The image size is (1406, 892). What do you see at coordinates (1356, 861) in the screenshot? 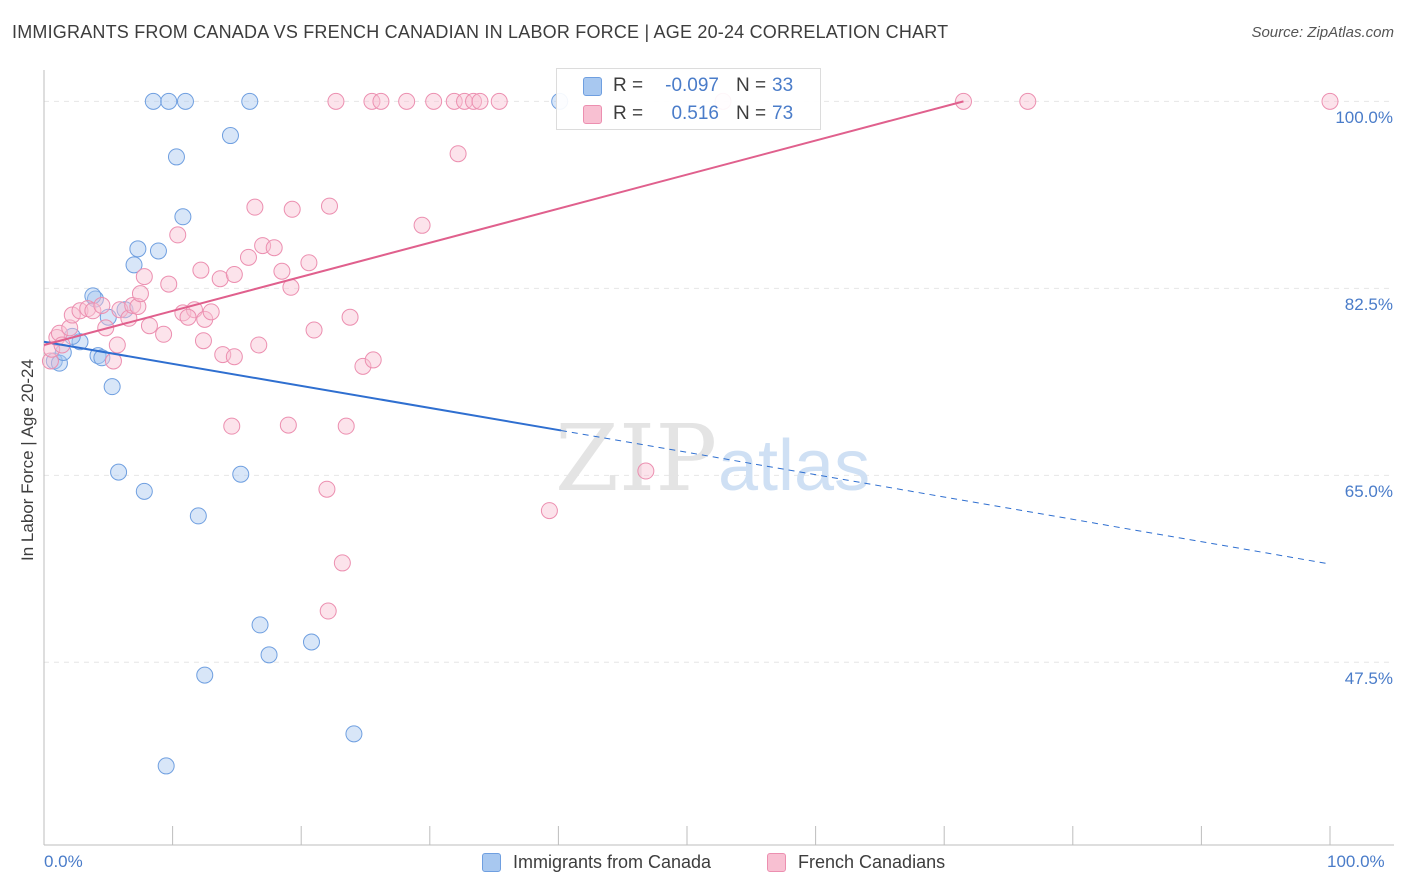
I see `x-tick-label-max: 100.0%` at bounding box center [1356, 861].